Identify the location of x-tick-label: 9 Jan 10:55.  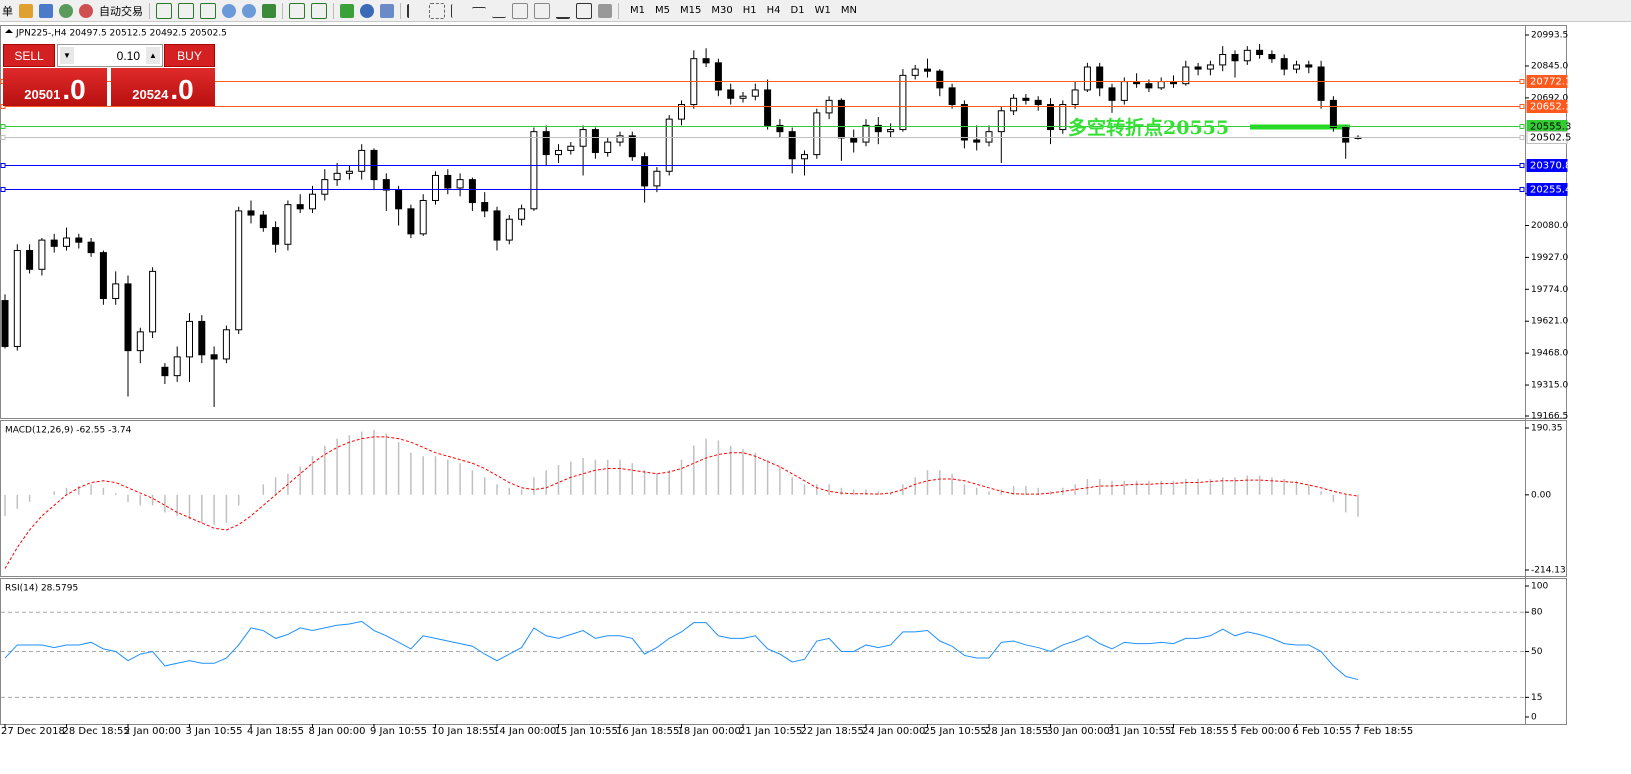
(398, 731).